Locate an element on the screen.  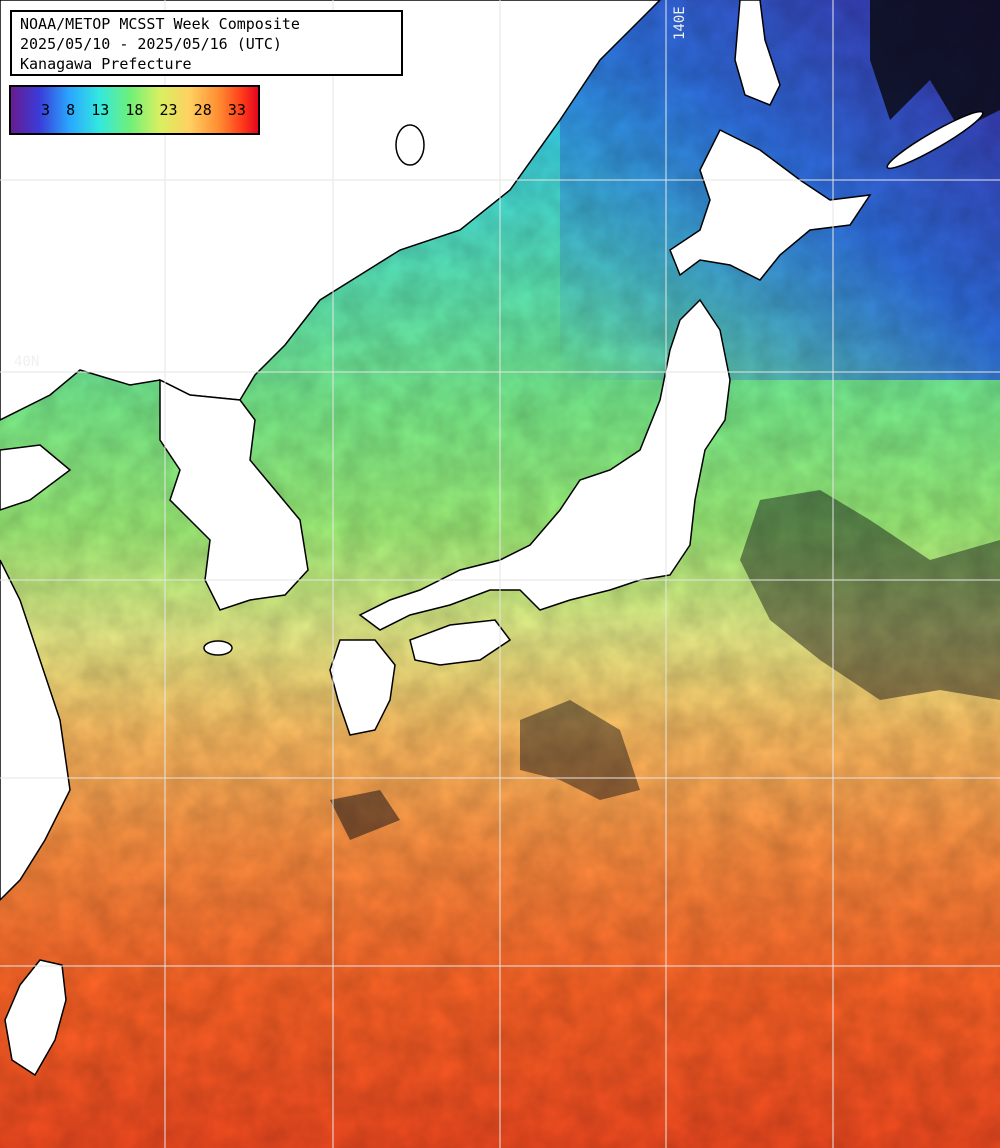
colorbar-tick: 18 is located at coordinates (134, 109).